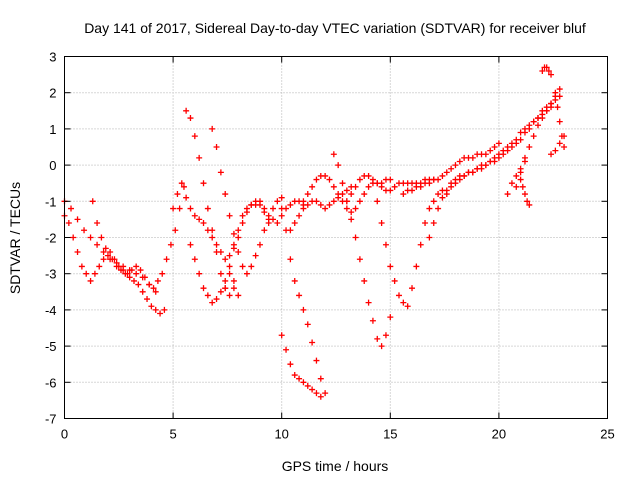  What do you see at coordinates (390, 434) in the screenshot?
I see `x-tick-label: 15` at bounding box center [390, 434].